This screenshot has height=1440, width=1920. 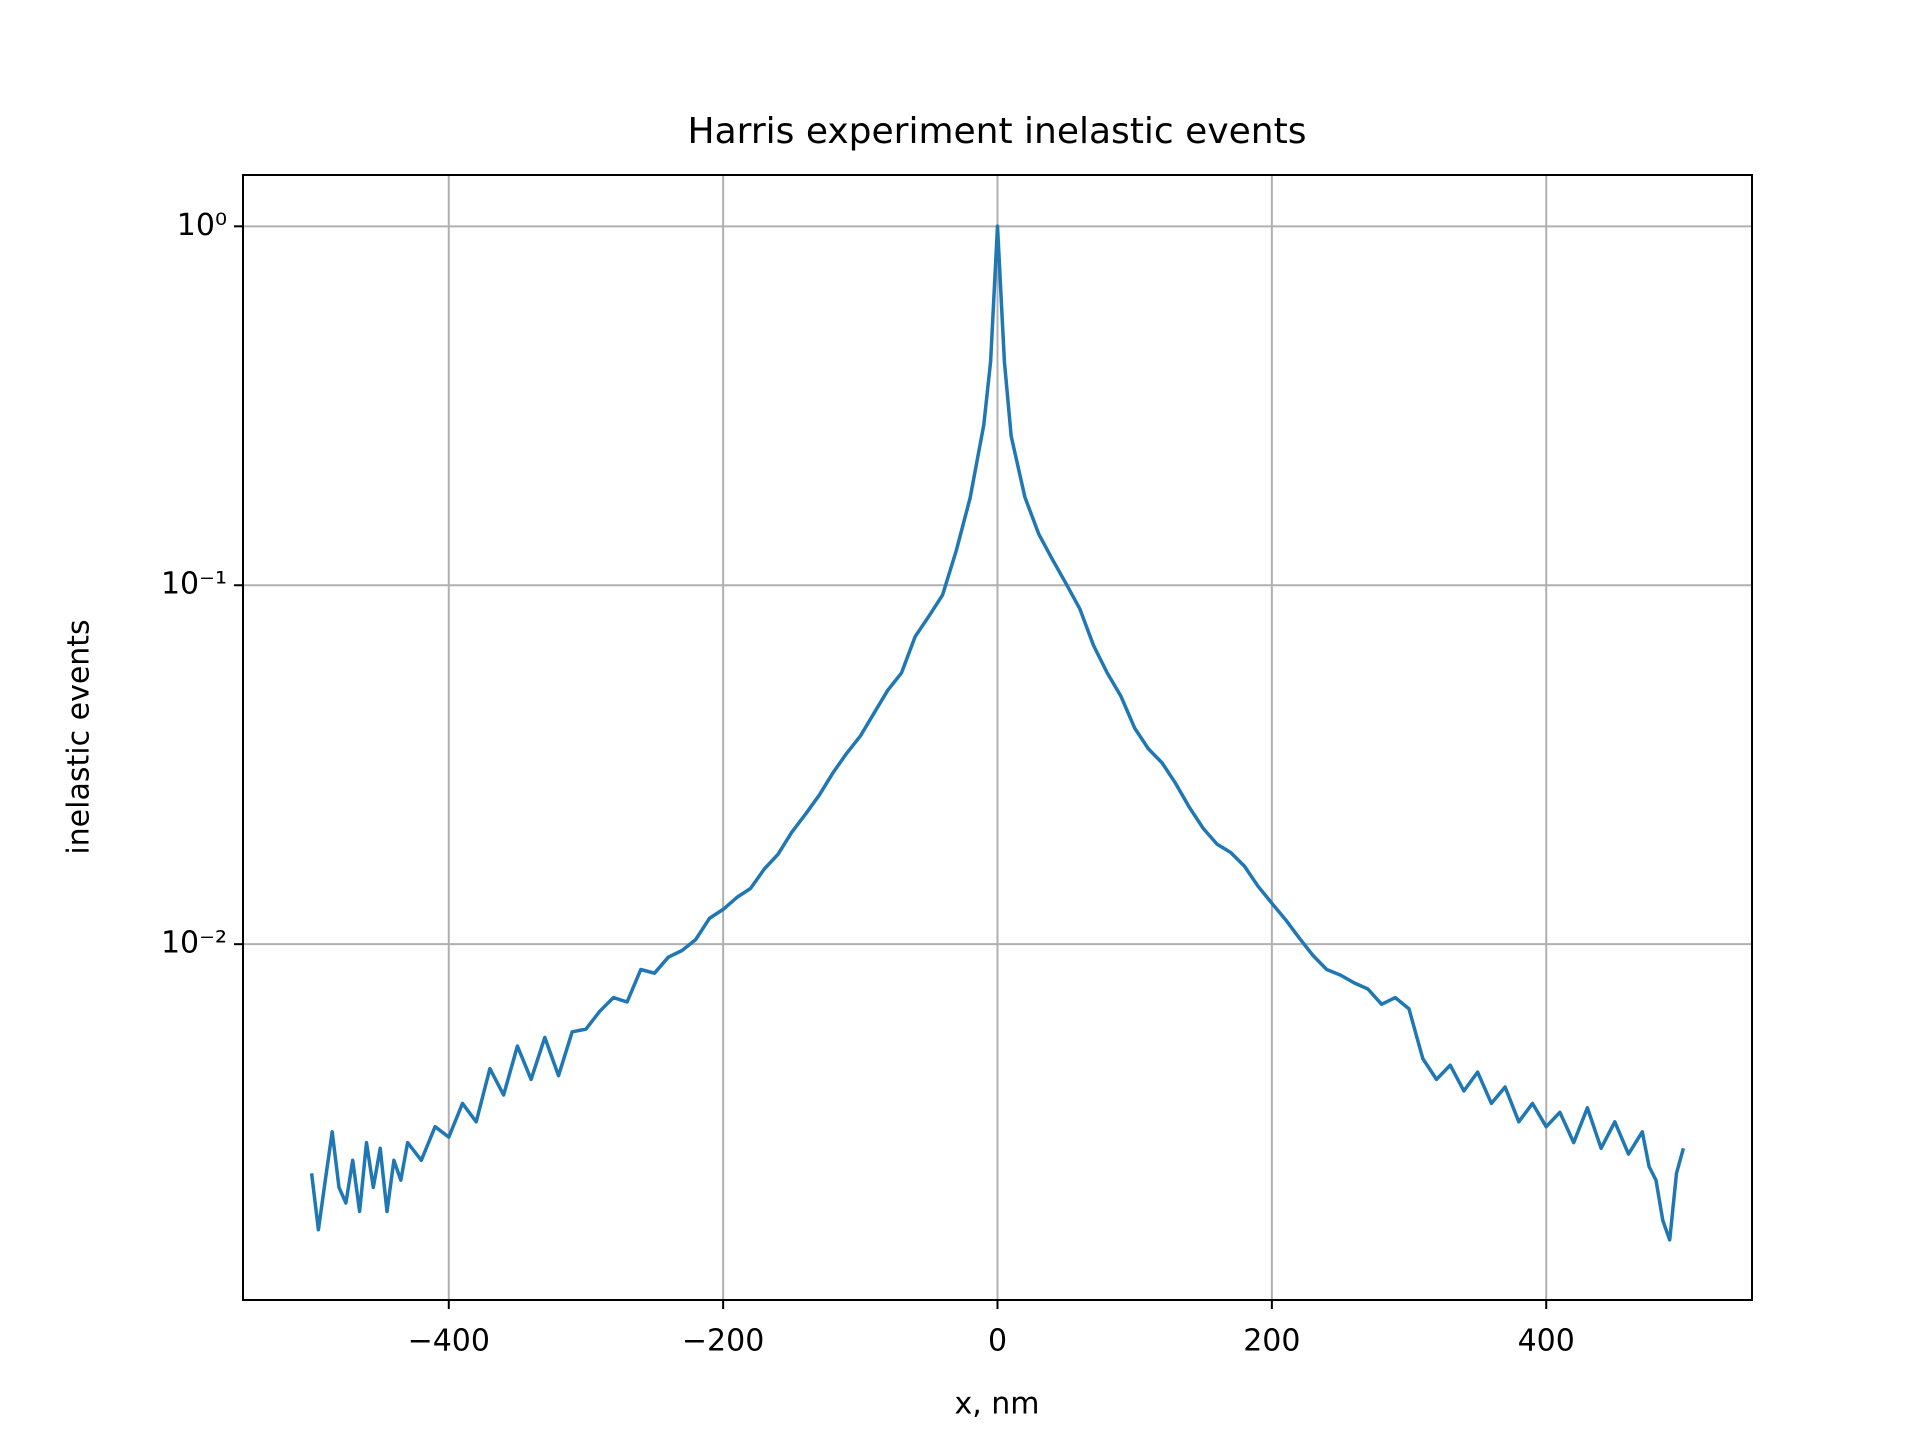 What do you see at coordinates (1546, 1341) in the screenshot?
I see `x-tick-label: 400` at bounding box center [1546, 1341].